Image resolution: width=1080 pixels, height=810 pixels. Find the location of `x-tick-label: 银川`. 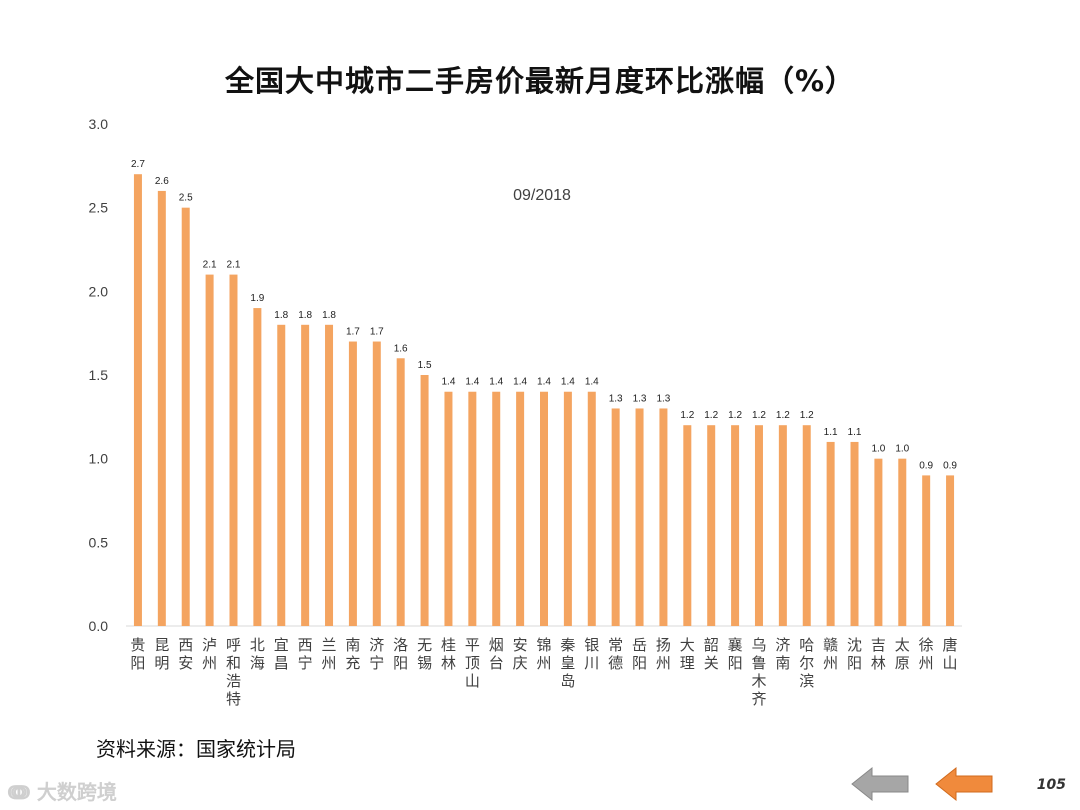

x-tick-label: 银川 is located at coordinates (591, 654).